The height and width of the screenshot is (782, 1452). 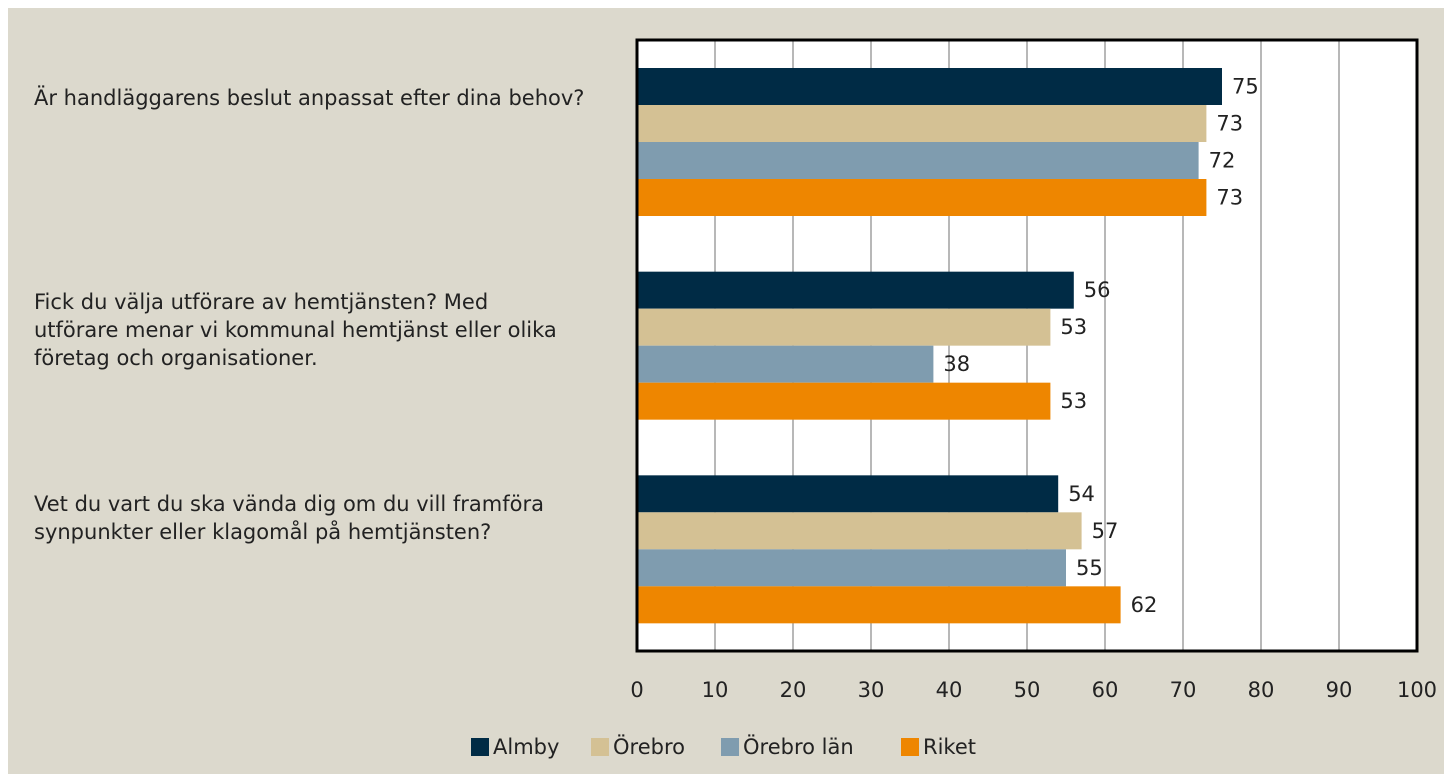 What do you see at coordinates (798, 746) in the screenshot?
I see `legend-label: Örebro län` at bounding box center [798, 746].